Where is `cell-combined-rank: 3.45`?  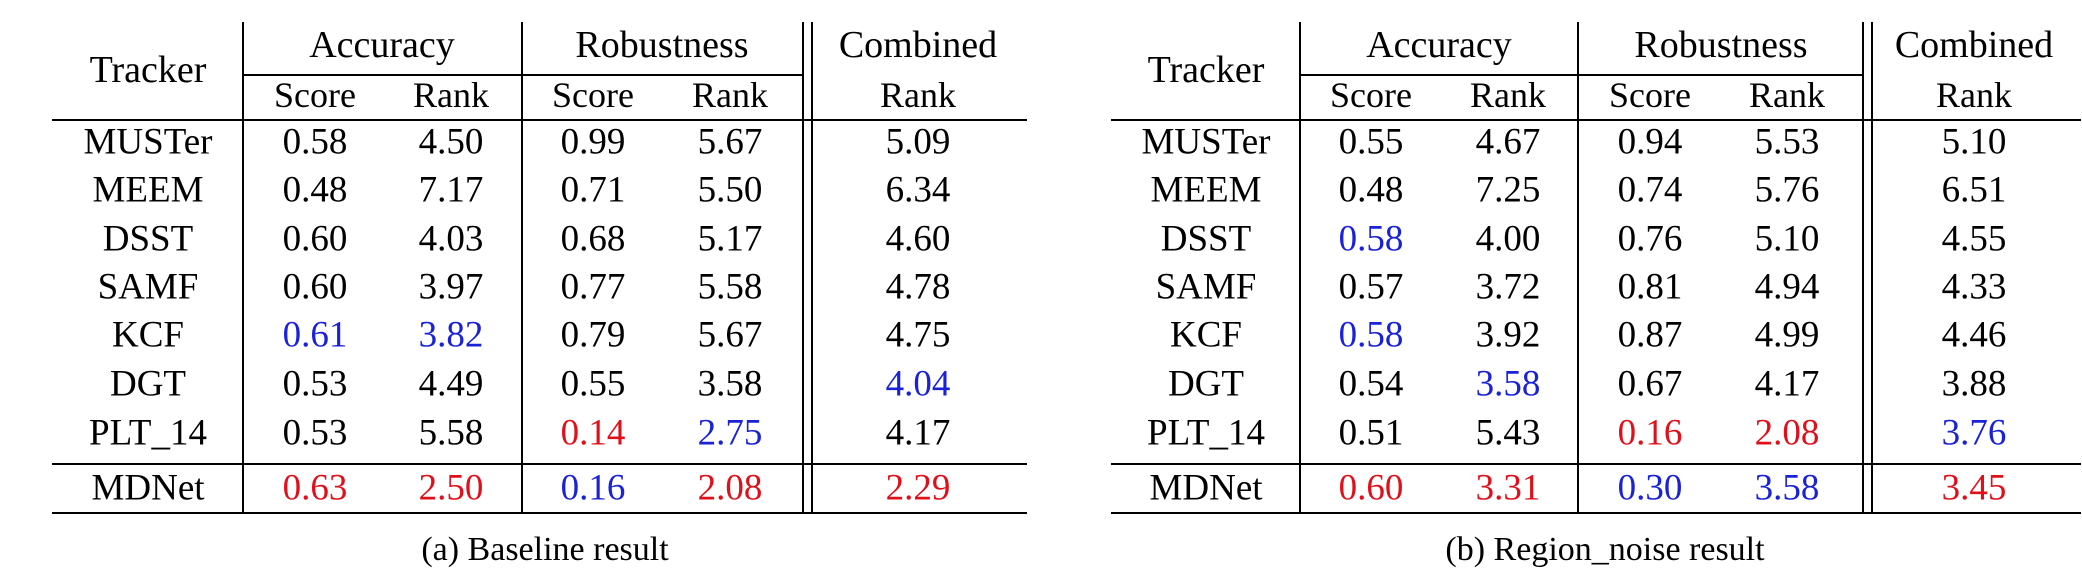 cell-combined-rank: 3.45 is located at coordinates (1974, 488).